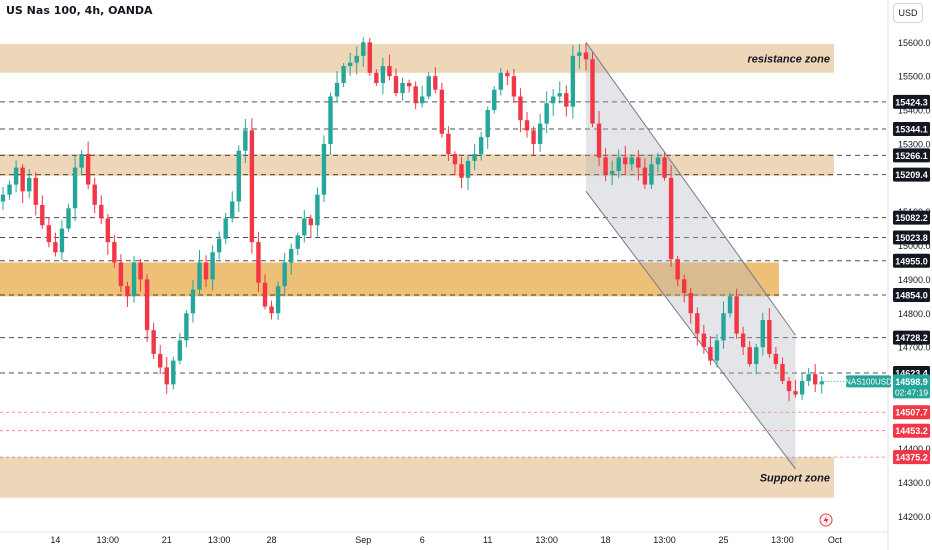 The width and height of the screenshot is (932, 550). What do you see at coordinates (911, 392) in the screenshot?
I see `countdown-text: 02:47:19` at bounding box center [911, 392].